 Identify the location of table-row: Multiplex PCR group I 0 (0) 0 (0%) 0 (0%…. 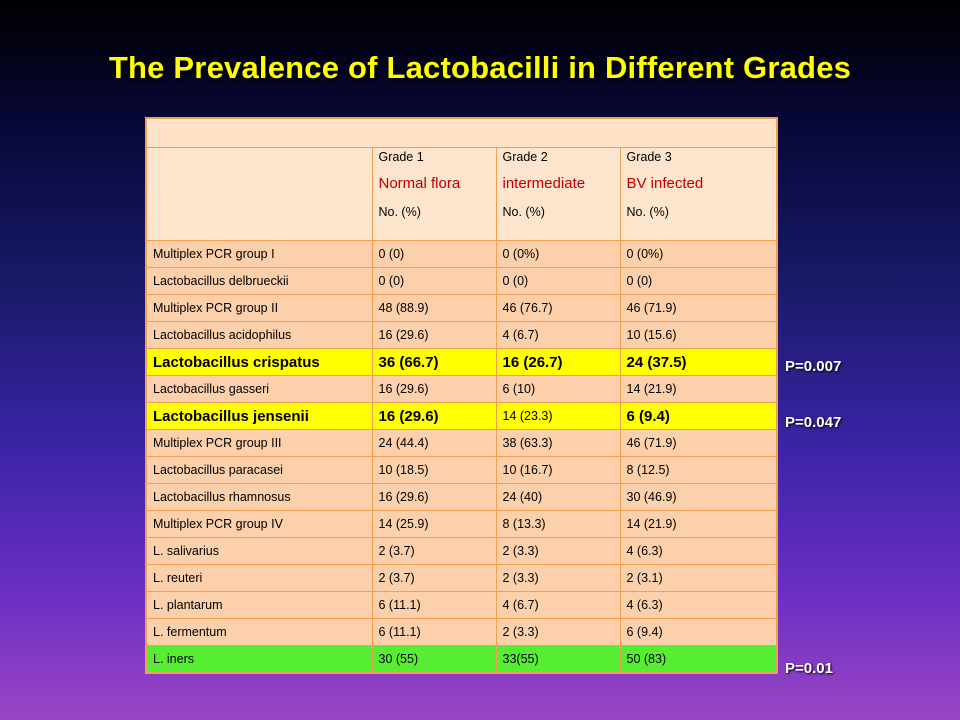
(461, 254).